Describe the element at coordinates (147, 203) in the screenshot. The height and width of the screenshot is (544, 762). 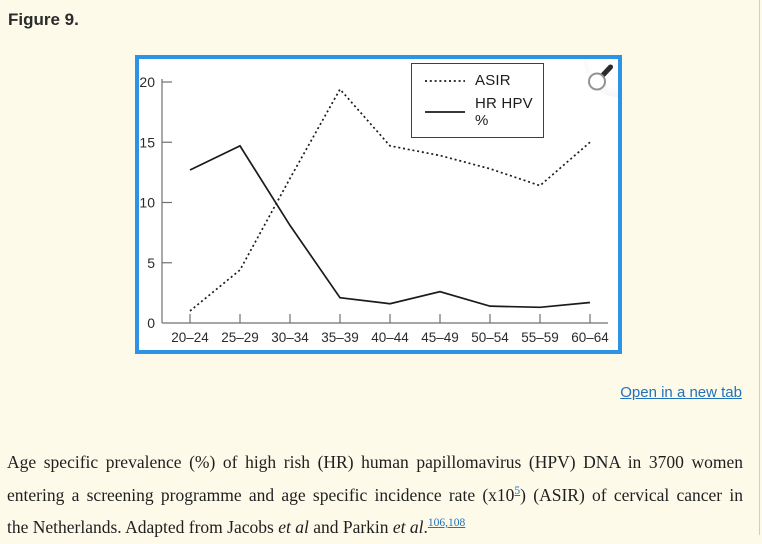
I see `y-tick-label: 10` at that location.